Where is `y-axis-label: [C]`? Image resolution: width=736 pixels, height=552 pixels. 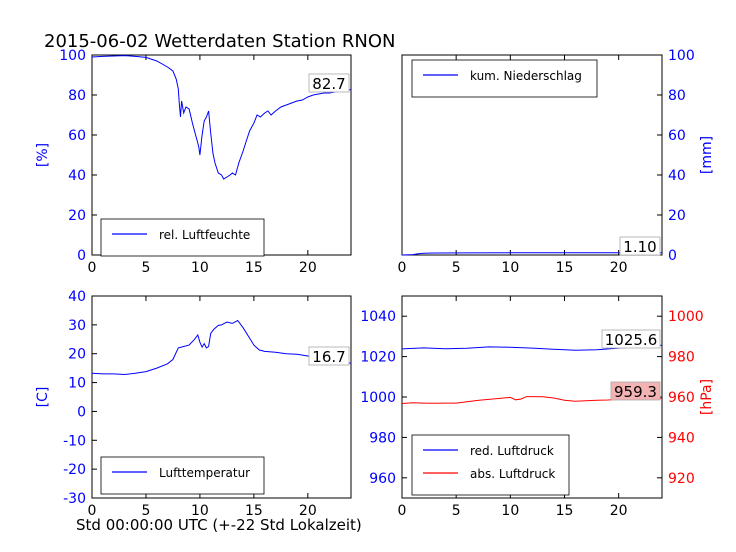
y-axis-label: [C] is located at coordinates (43, 397).